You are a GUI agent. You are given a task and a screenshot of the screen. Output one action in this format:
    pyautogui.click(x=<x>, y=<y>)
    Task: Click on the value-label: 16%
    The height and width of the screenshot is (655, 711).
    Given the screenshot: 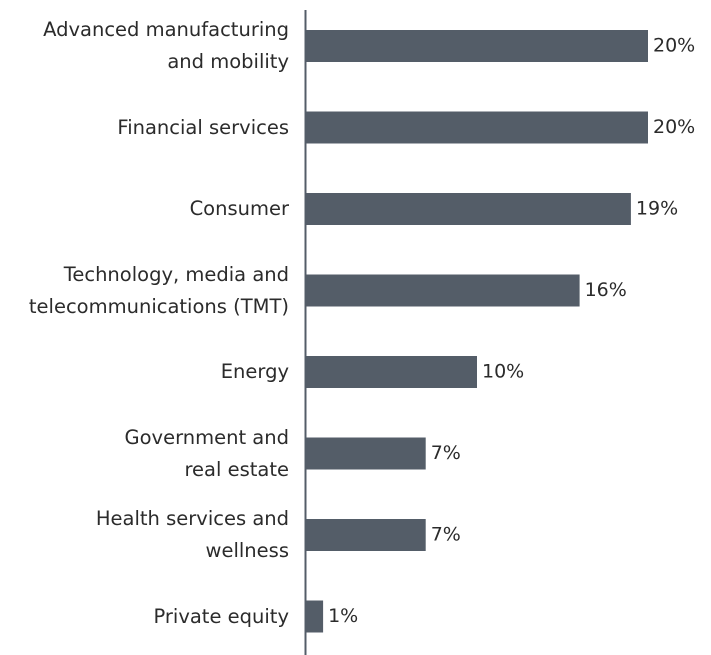 What is the action you would take?
    pyautogui.click(x=606, y=290)
    